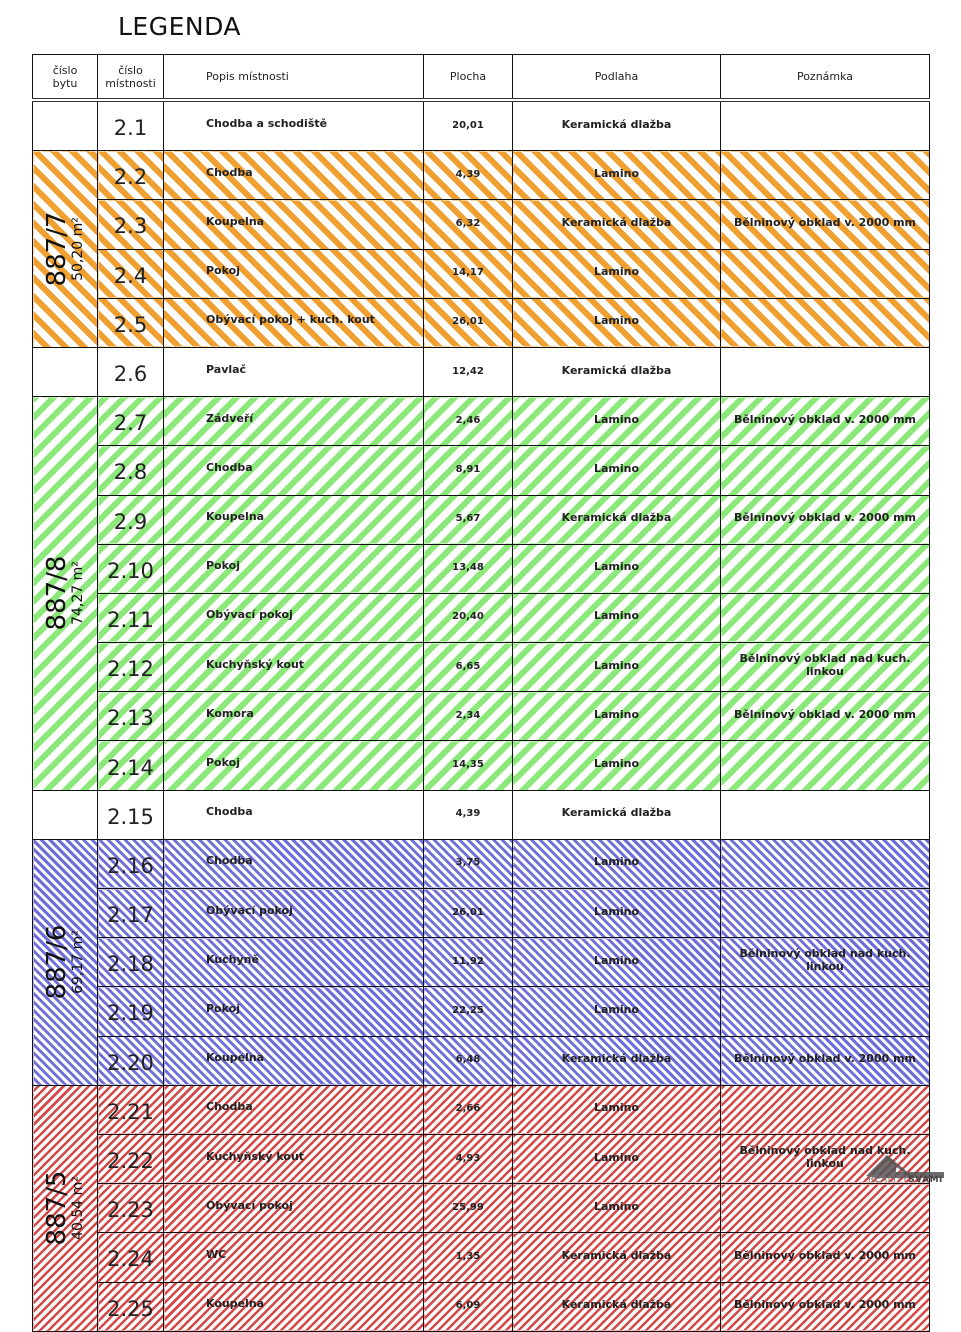 This screenshot has height=1332, width=961. Describe the element at coordinates (293, 372) in the screenshot. I see `room-description: Pavlač` at that location.